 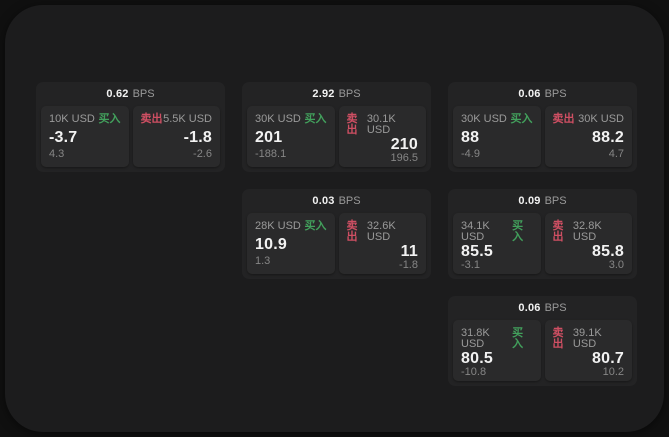 What do you see at coordinates (336, 94) in the screenshot?
I see `card-header: 2.92 BPS` at bounding box center [336, 94].